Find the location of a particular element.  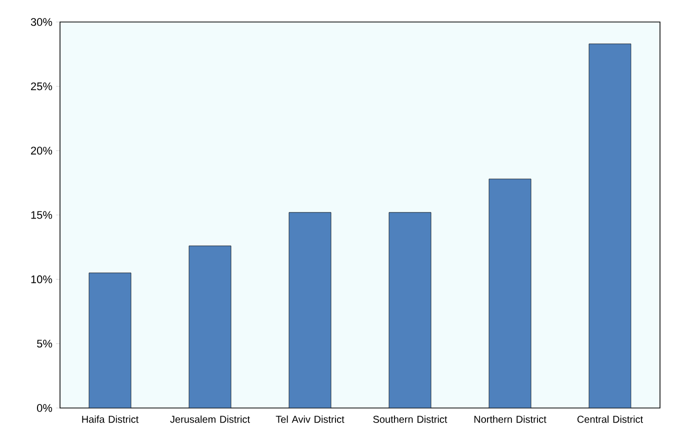

y-tick-label: 10% is located at coordinates (41, 279).